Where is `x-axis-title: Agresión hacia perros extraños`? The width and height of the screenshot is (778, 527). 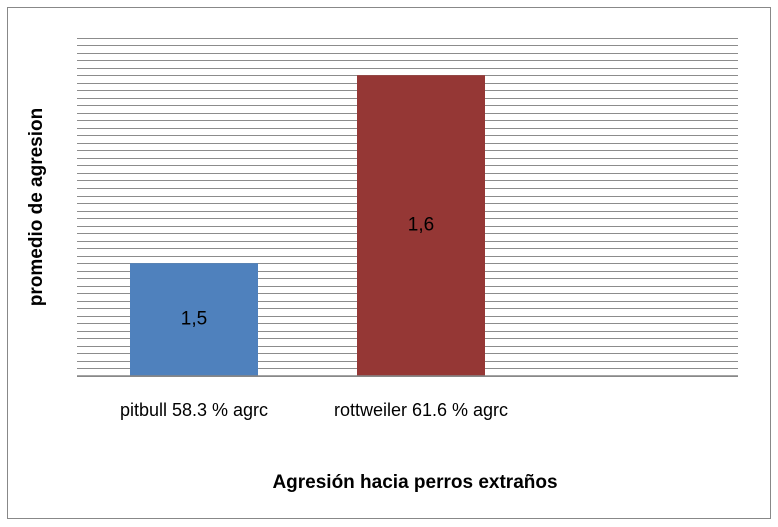
x-axis-title: Agresión hacia perros extraños is located at coordinates (414, 482).